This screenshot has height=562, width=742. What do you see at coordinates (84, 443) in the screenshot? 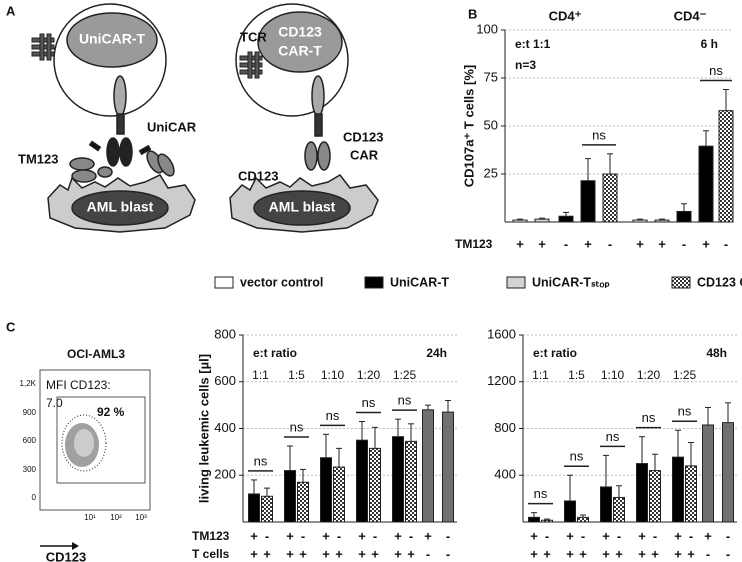
I see `flow-events` at bounding box center [84, 443].